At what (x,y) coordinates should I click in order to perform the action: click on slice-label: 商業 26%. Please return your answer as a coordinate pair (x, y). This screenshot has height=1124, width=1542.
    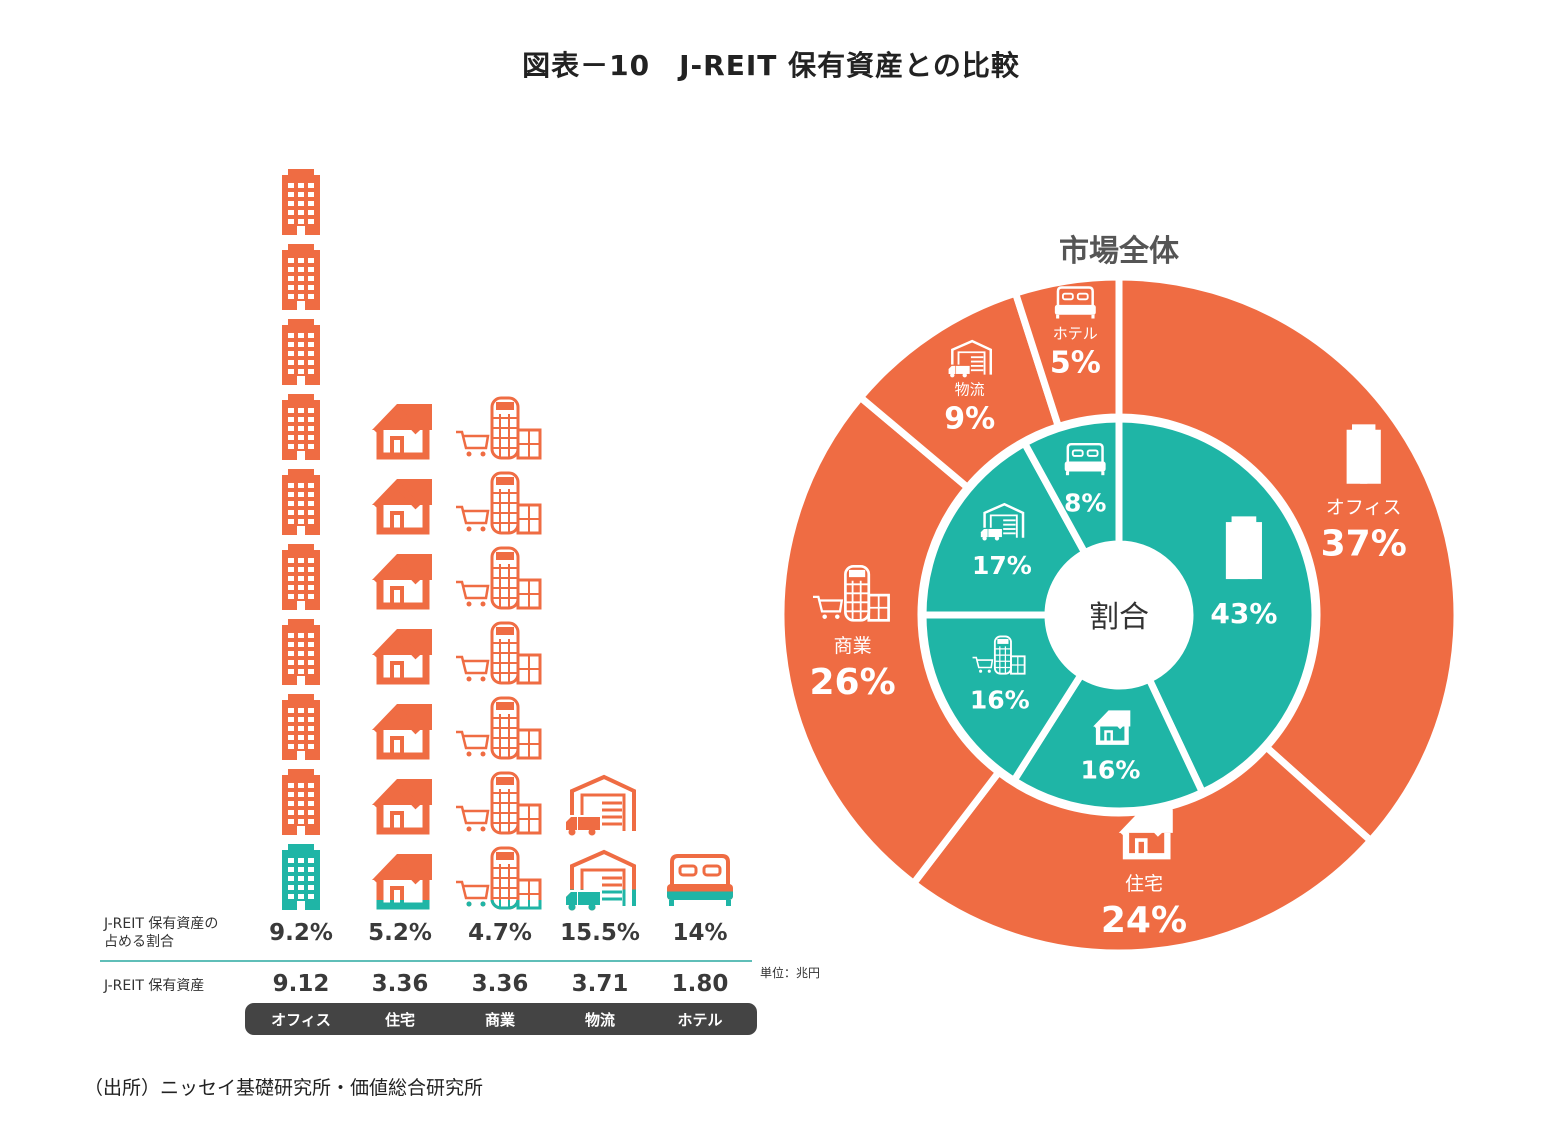
    Looking at the image, I should click on (853, 633).